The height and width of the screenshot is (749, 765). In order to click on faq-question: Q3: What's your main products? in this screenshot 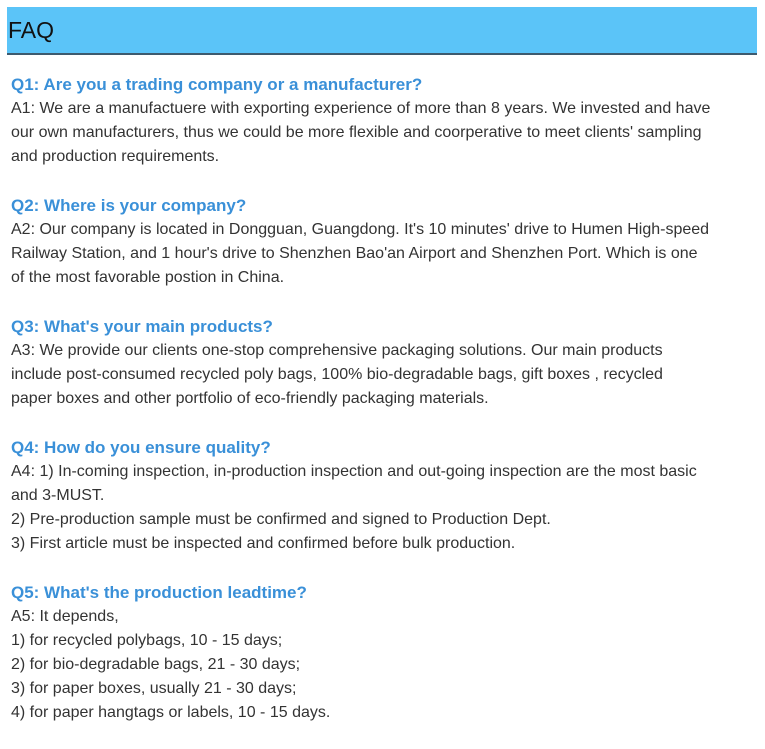, I will do `click(142, 326)`.